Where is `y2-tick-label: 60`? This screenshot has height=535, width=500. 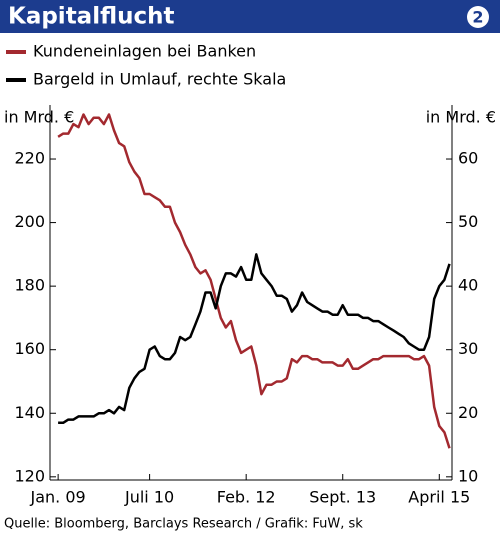
y2-tick-label: 60 is located at coordinates (468, 158).